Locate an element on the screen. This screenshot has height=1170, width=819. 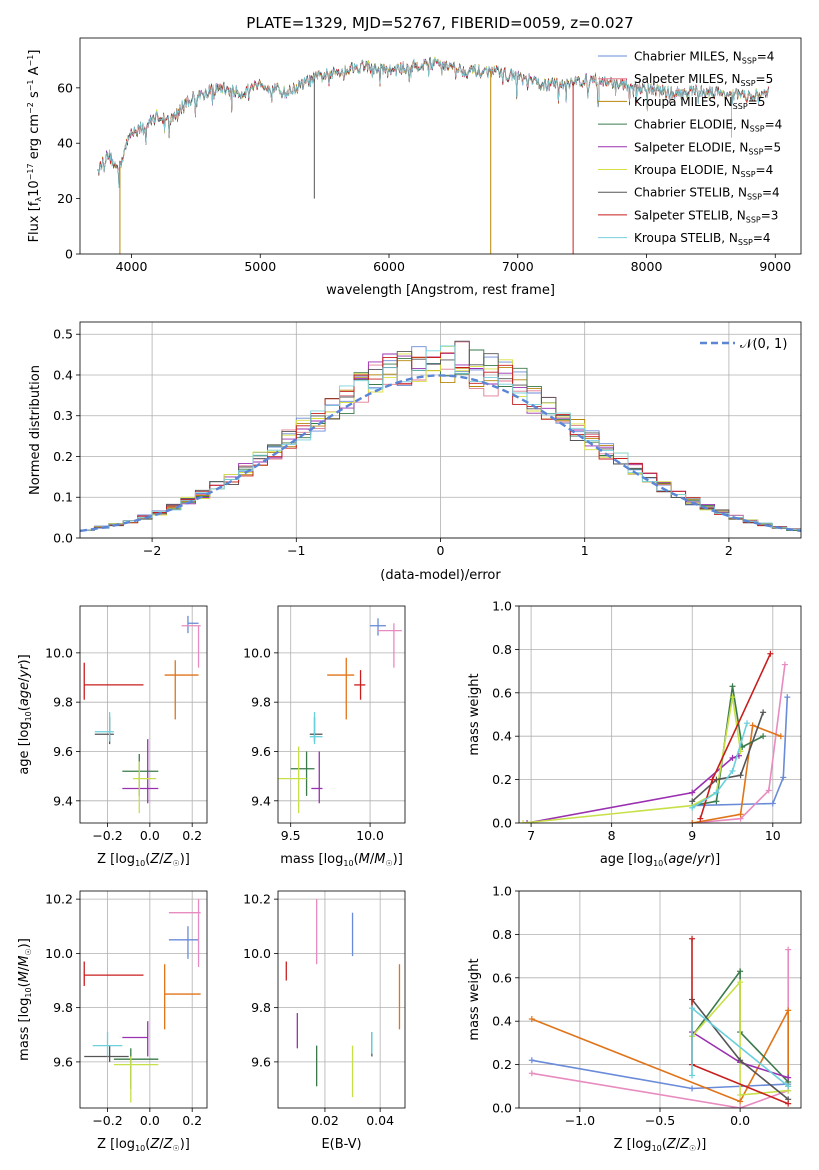
x-tick-label: 10.0 is located at coordinates (370, 835).